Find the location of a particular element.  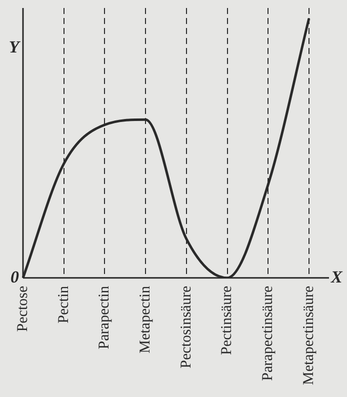

x-tick-label: Pectin is located at coordinates (64, 304).